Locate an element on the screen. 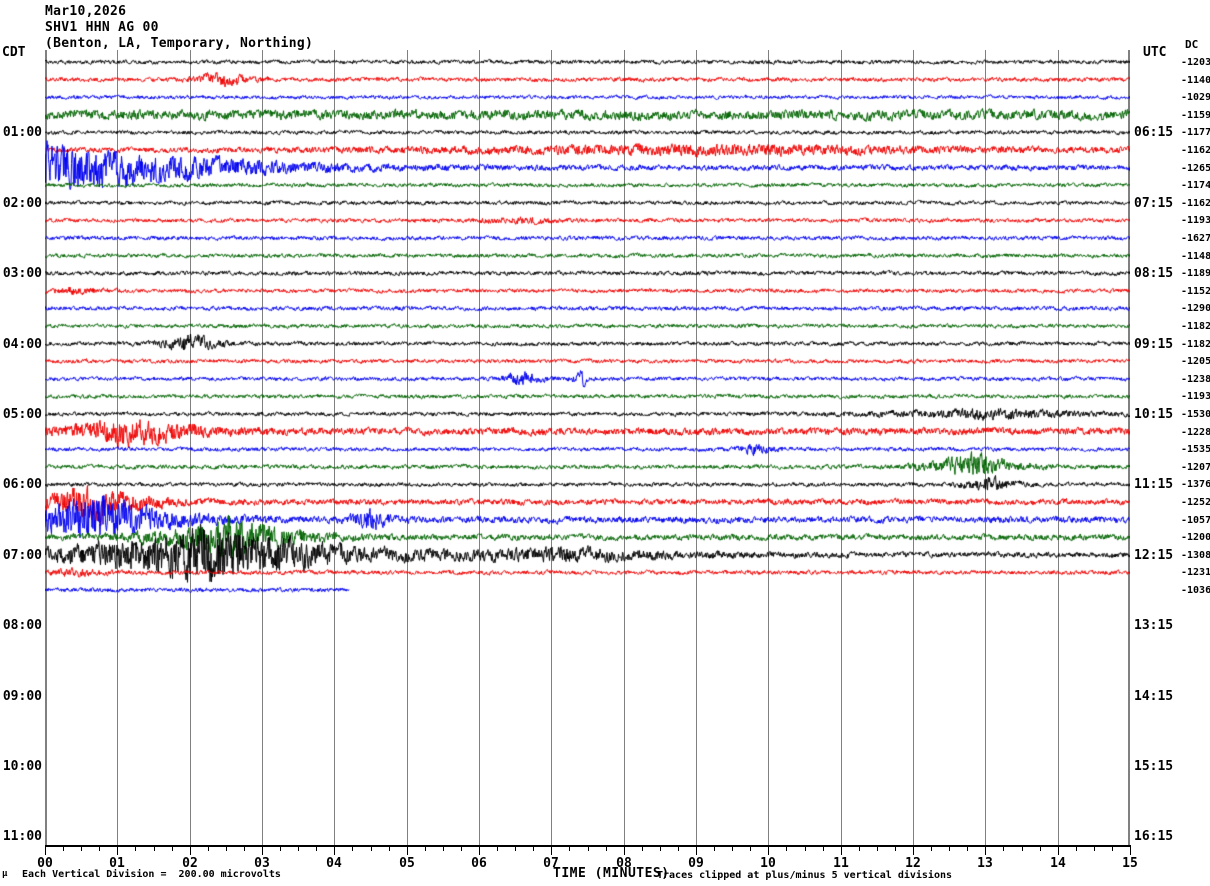  x-tick-label-04: 04 is located at coordinates (334, 863).